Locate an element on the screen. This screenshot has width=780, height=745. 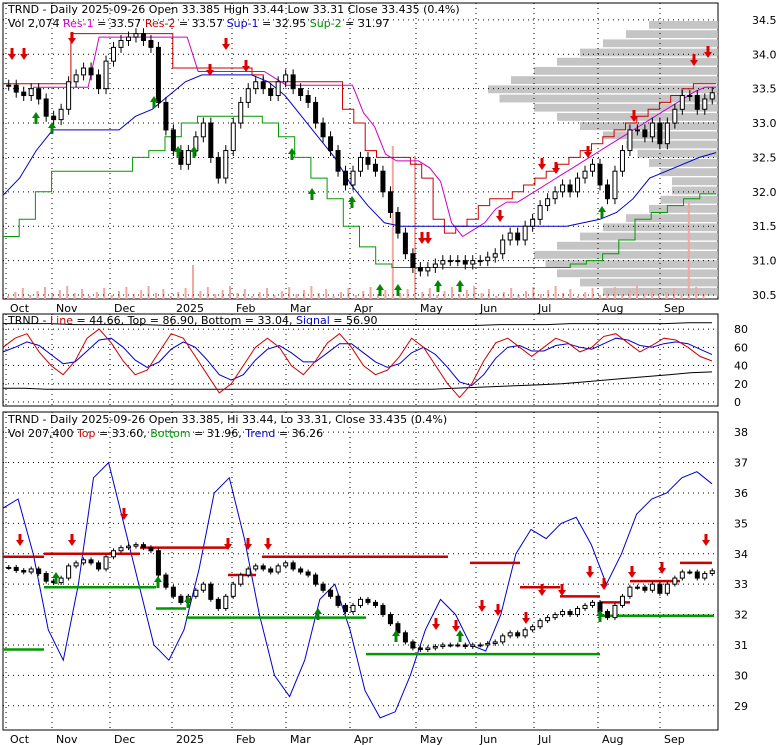
x-tick-label: Jul is located at coordinates (544, 308).